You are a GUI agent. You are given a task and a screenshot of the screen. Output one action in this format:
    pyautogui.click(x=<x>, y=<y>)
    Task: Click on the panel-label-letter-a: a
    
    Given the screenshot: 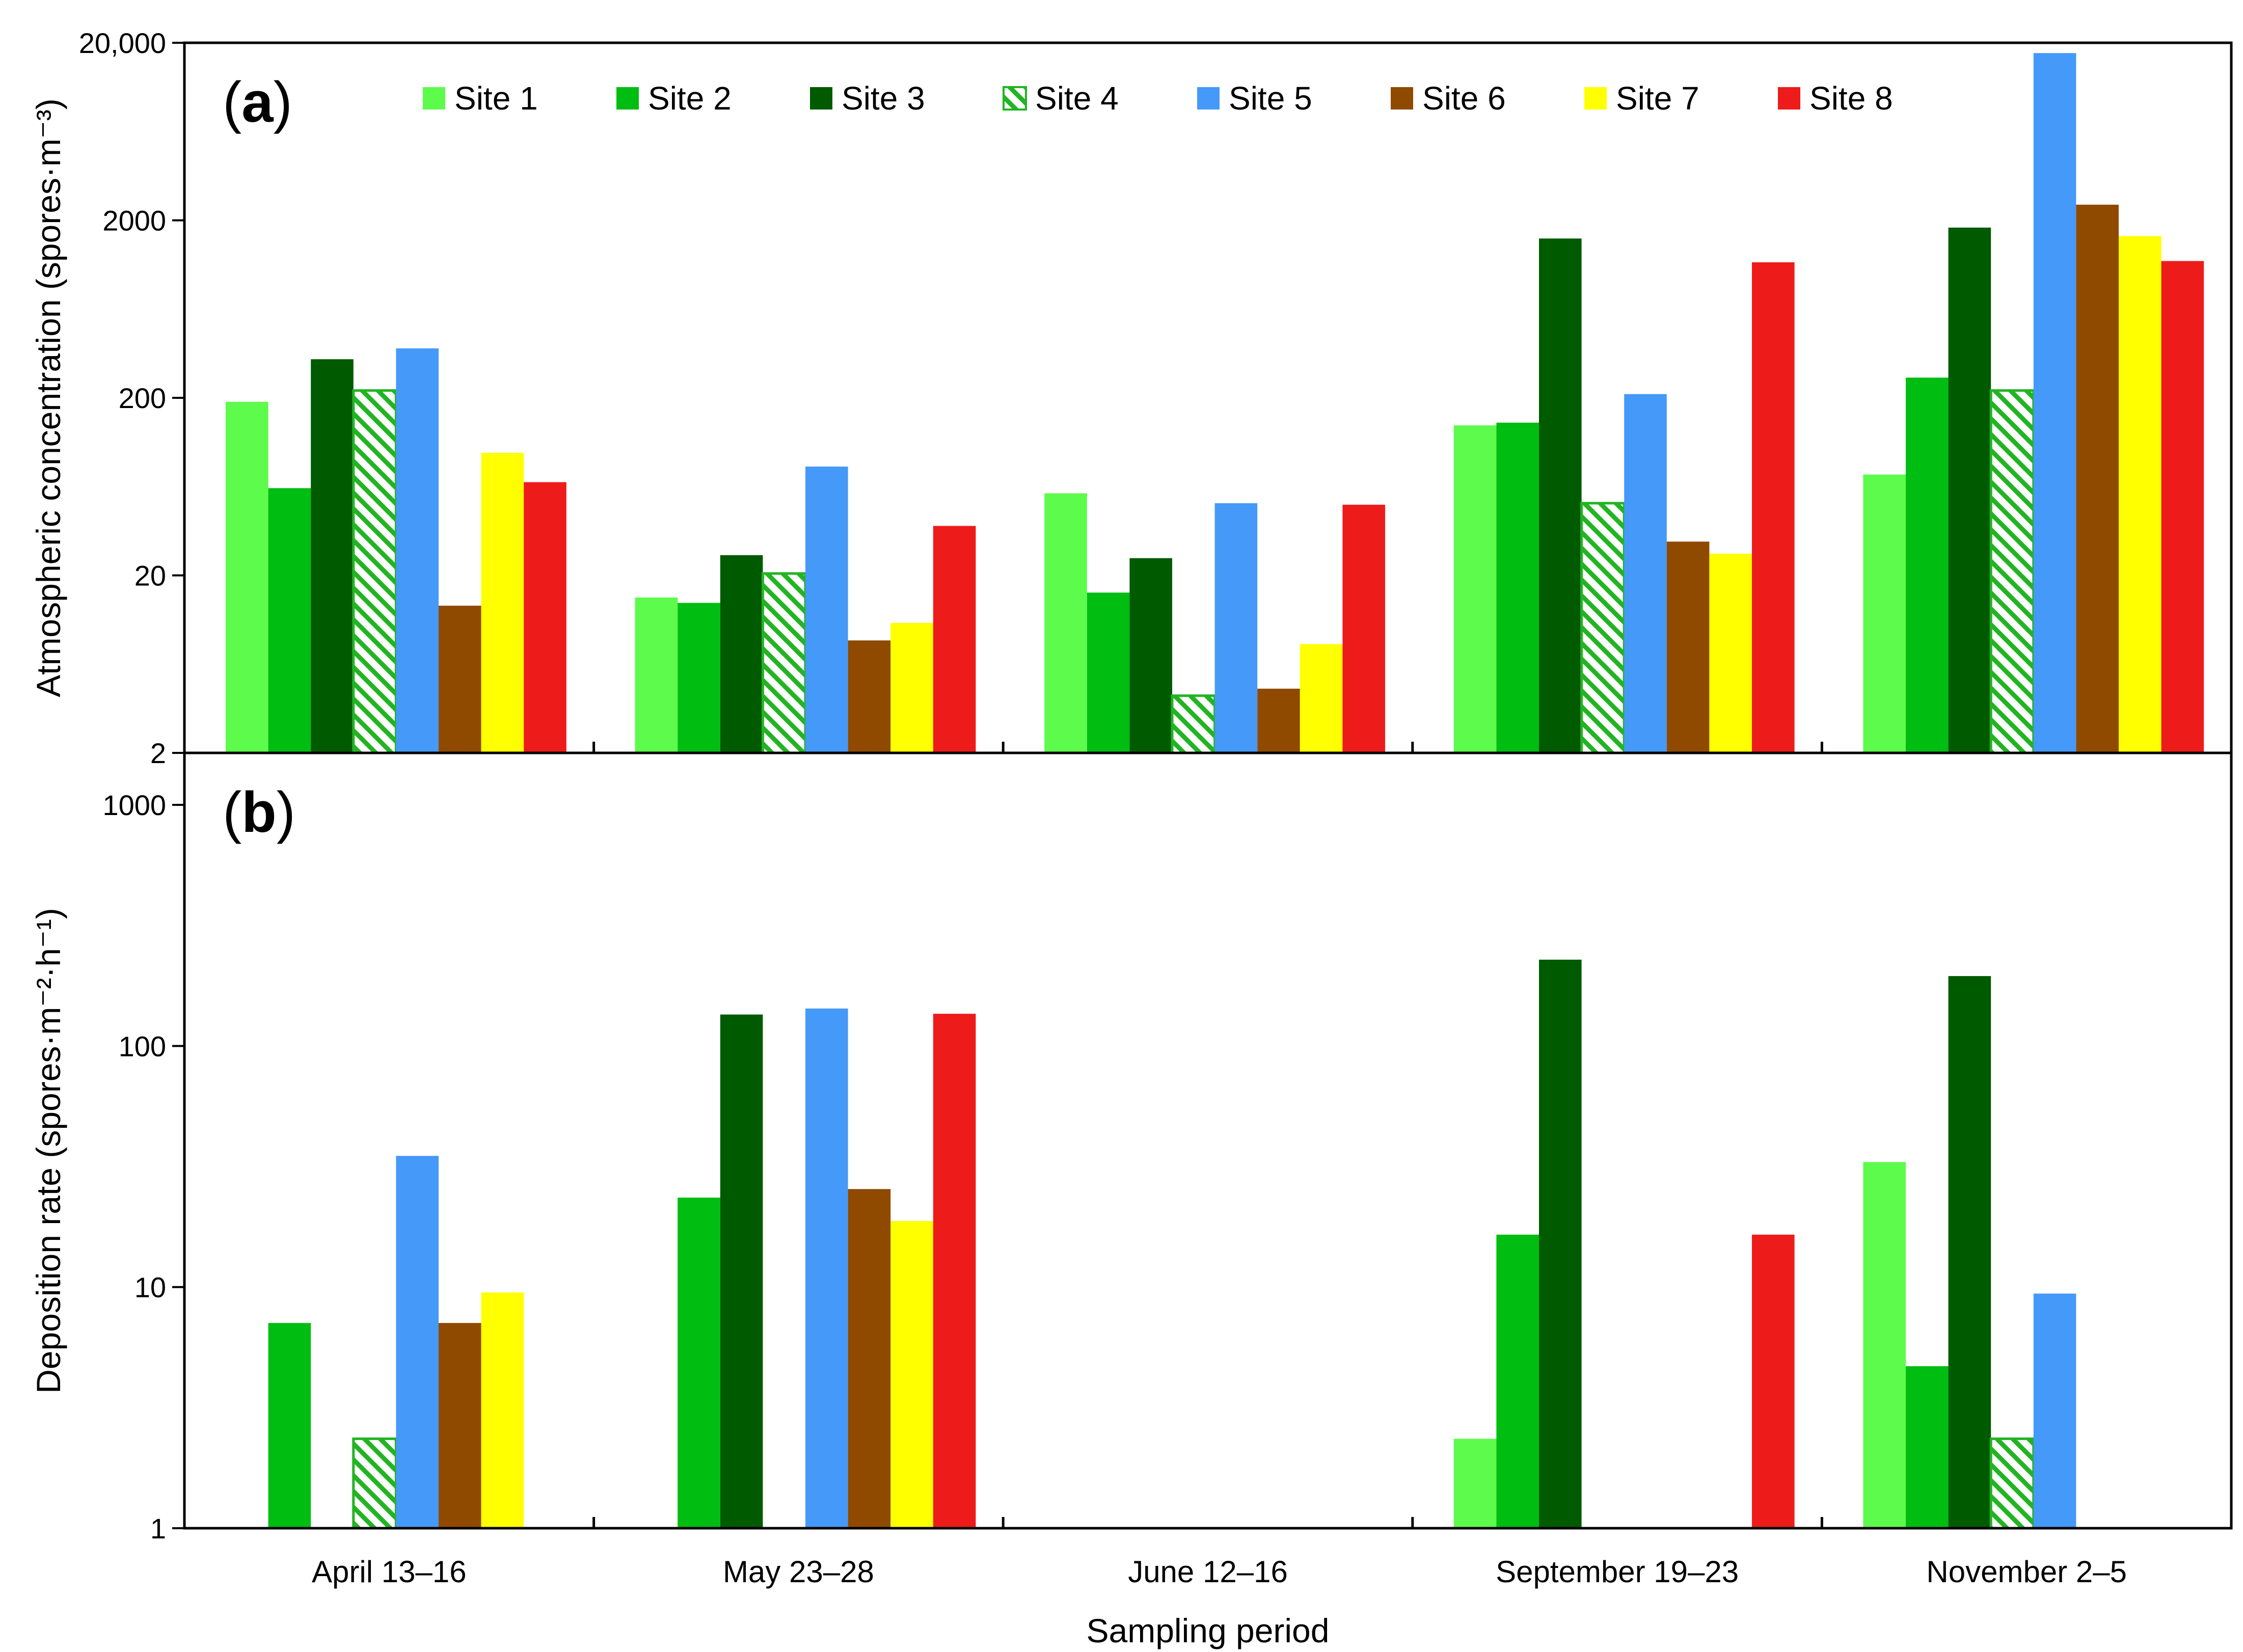 What is the action you would take?
    pyautogui.click(x=257, y=102)
    